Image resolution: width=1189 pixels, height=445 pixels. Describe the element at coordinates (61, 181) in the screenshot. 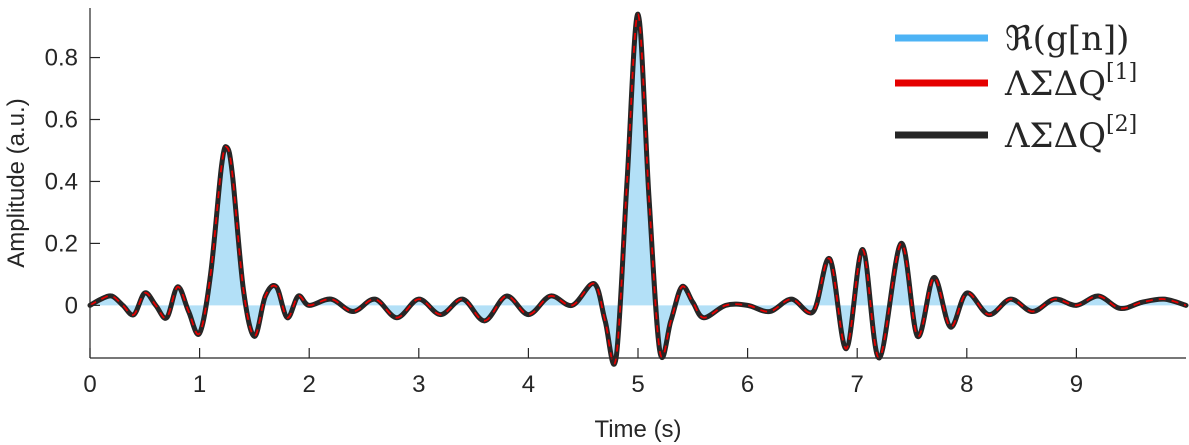

I see `y-tick-label: 0.4` at that location.